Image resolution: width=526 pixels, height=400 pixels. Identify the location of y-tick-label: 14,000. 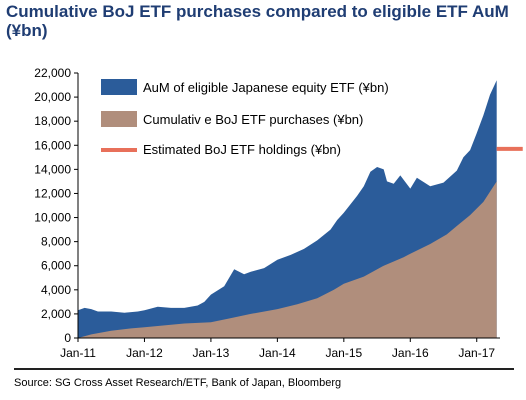
(52, 169).